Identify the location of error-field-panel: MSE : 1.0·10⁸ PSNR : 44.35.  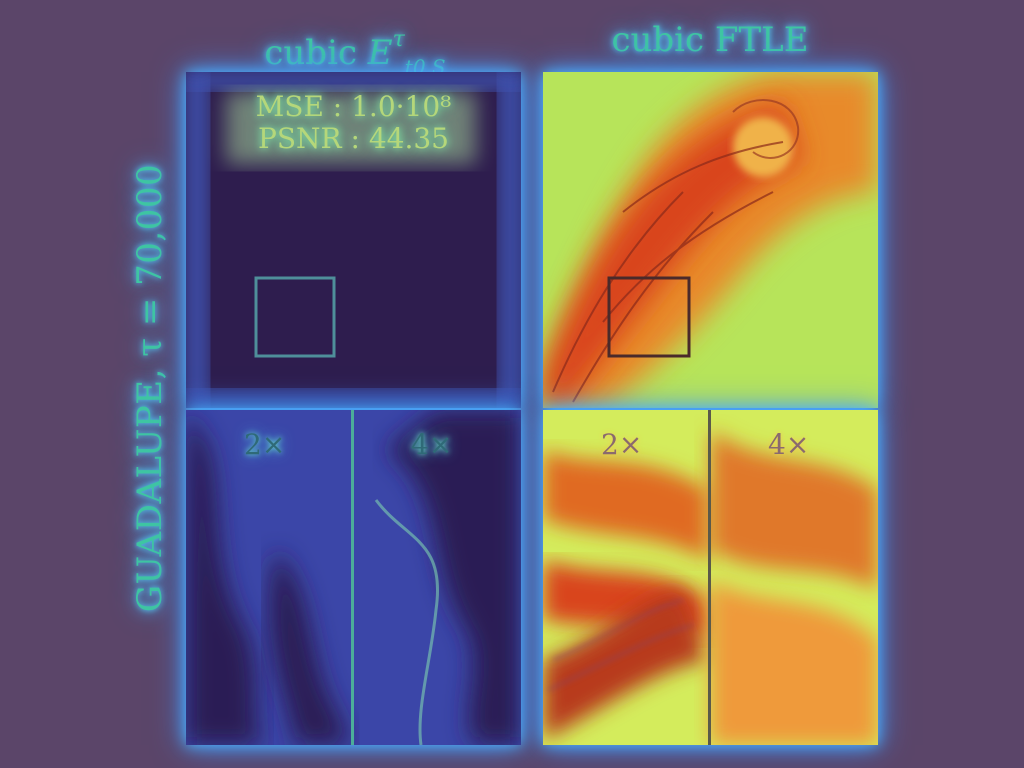
(353, 240).